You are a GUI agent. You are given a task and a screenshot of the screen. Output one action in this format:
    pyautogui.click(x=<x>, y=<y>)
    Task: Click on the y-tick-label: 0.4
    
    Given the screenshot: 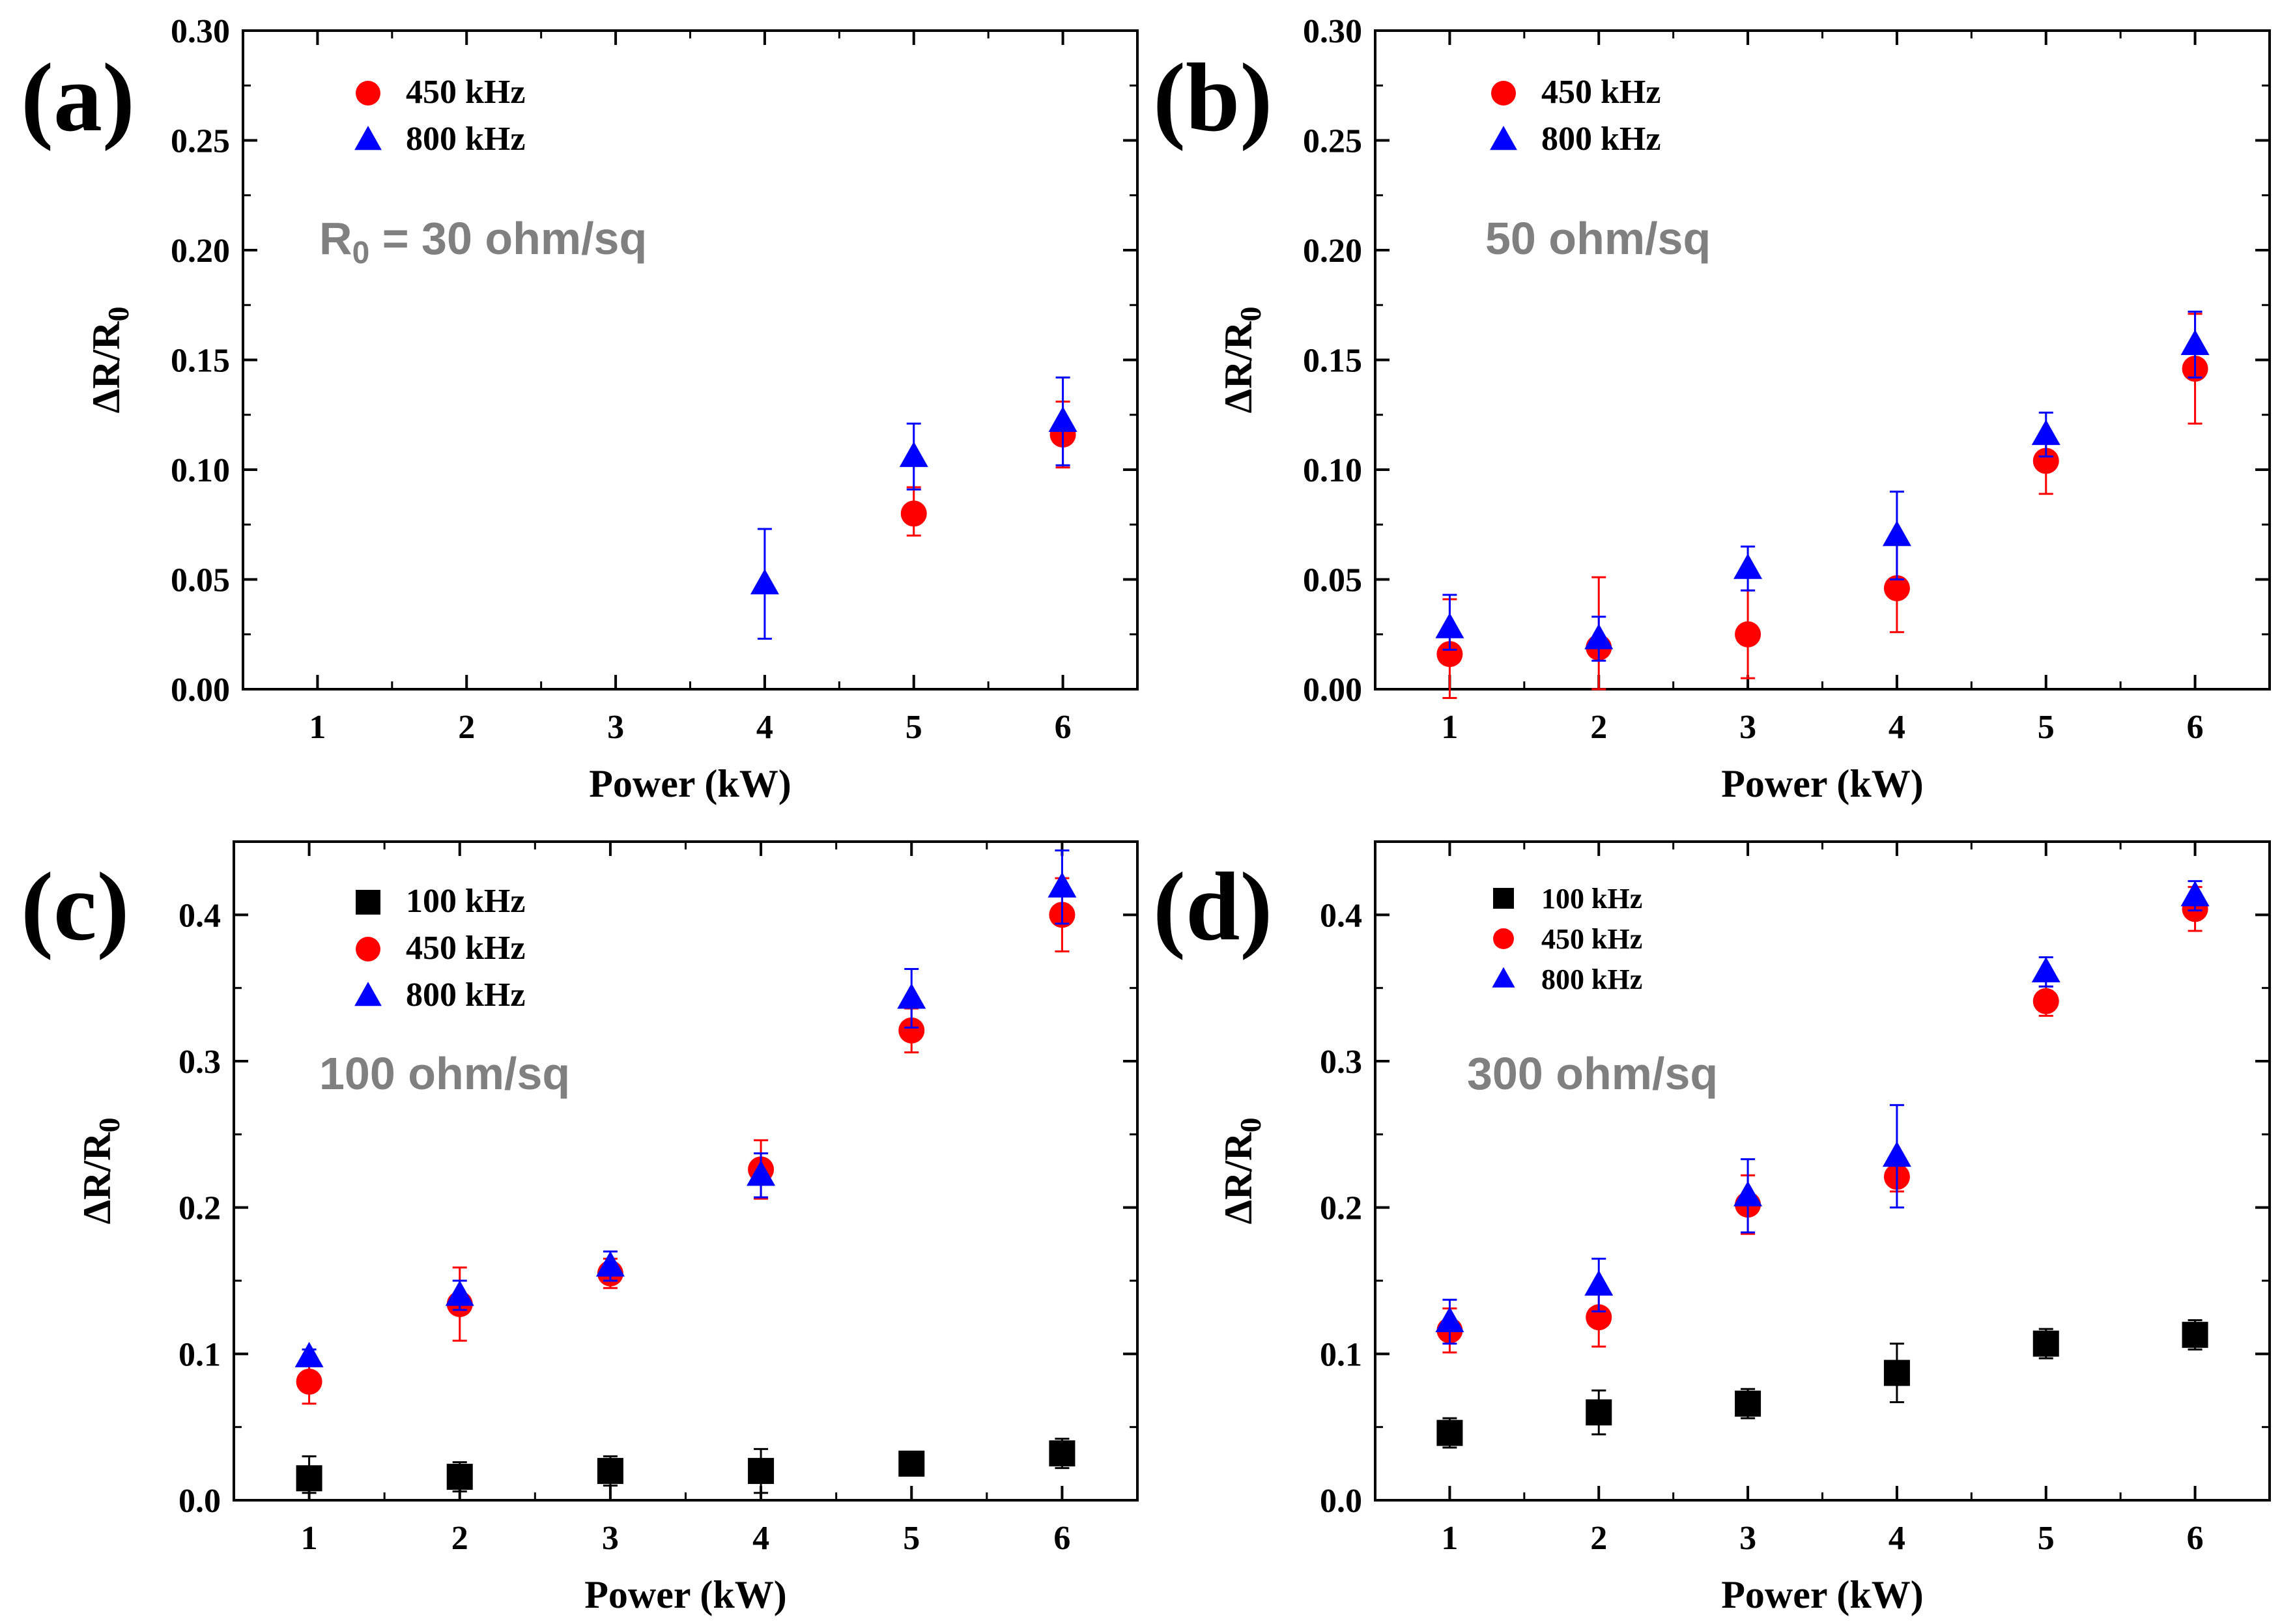 What is the action you would take?
    pyautogui.click(x=1341, y=916)
    